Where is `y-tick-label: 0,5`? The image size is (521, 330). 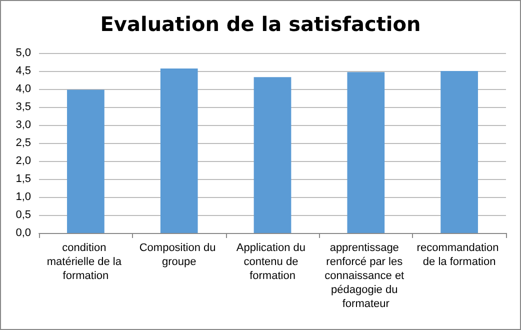
y-tick-label: 0,5 is located at coordinates (23, 215).